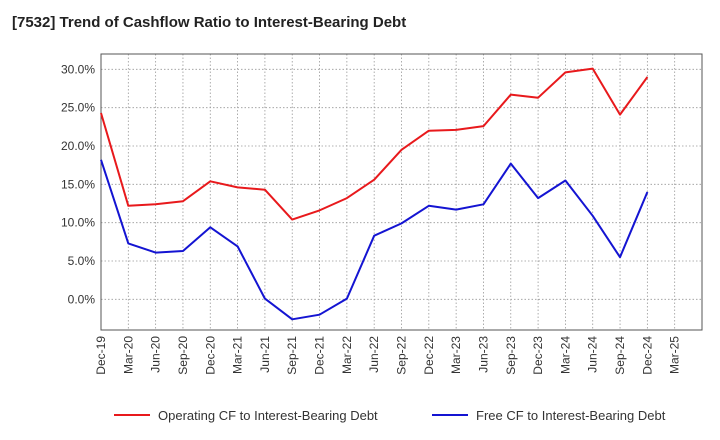 The height and width of the screenshot is (440, 720). What do you see at coordinates (101, 355) in the screenshot?
I see `x-tick-label: Dec-19` at bounding box center [101, 355].